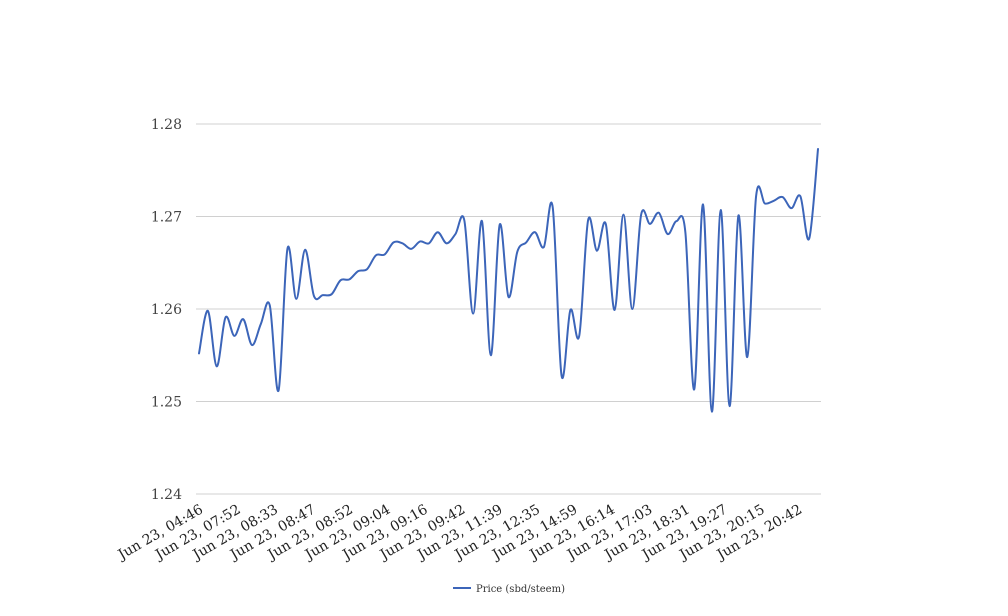  What do you see at coordinates (166, 218) in the screenshot?
I see `y-tick-label: 1.27` at bounding box center [166, 218].